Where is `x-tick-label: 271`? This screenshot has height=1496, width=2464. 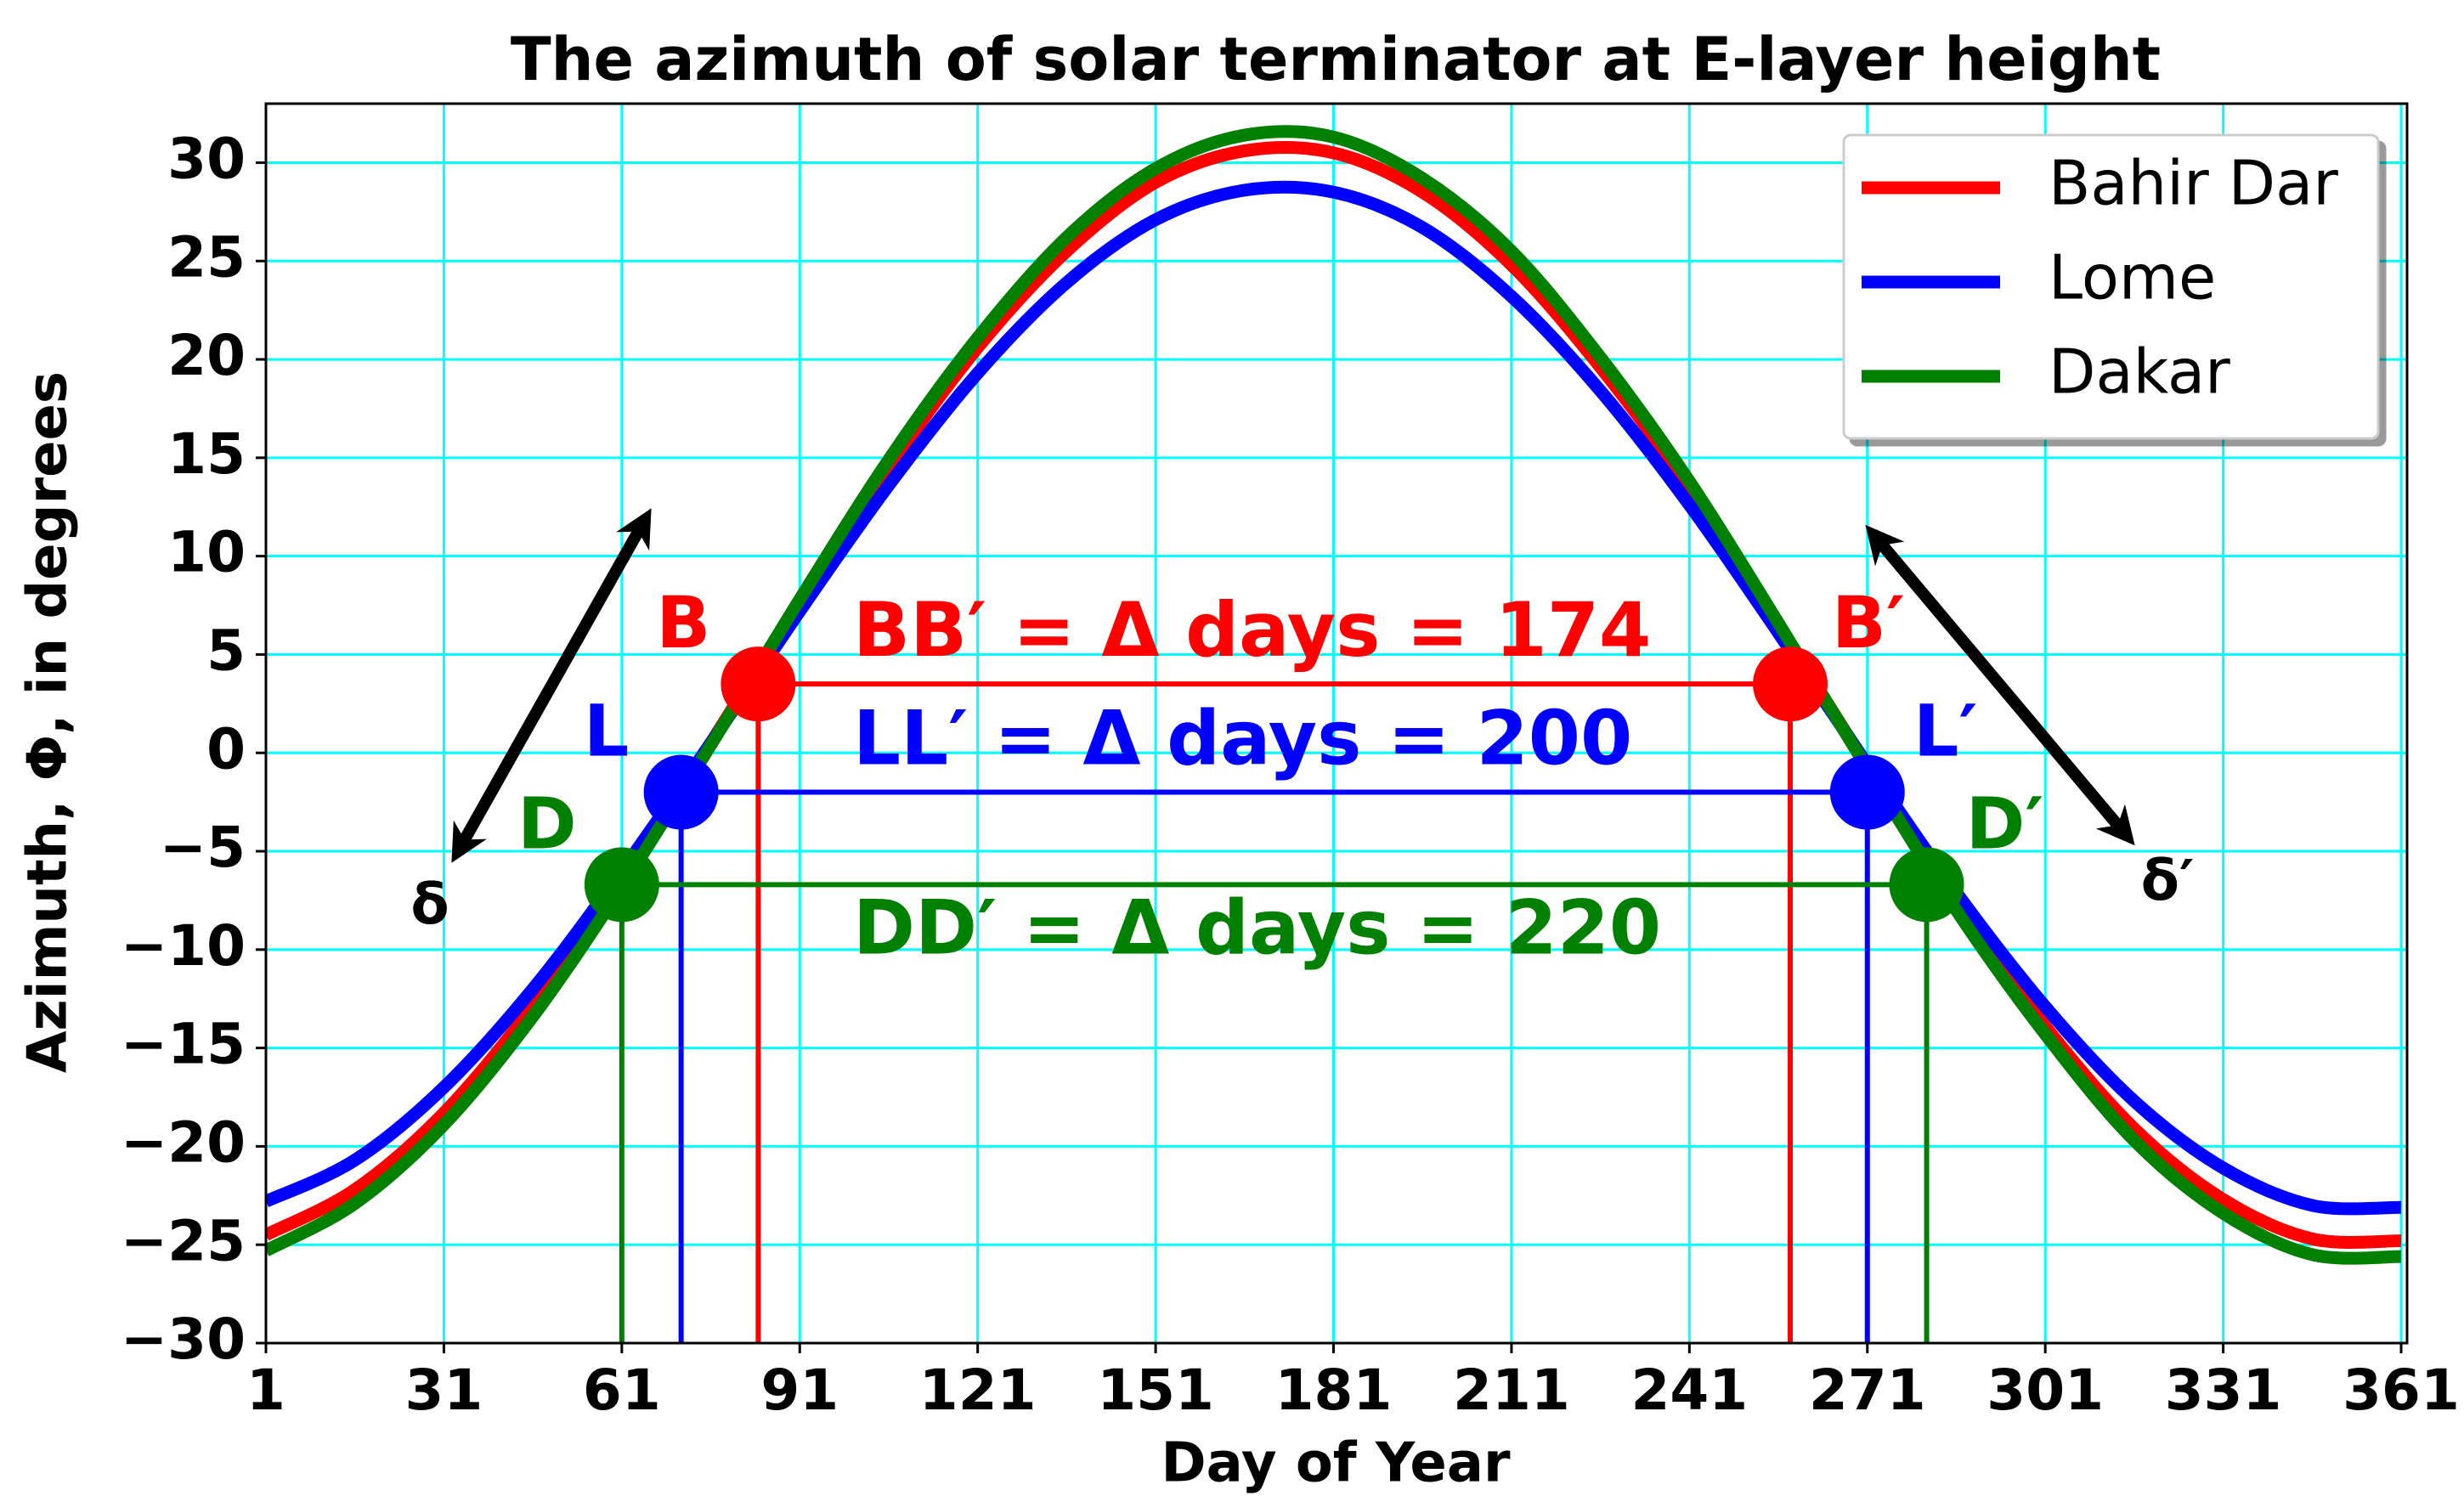
x-tick-label: 271 is located at coordinates (1867, 1390).